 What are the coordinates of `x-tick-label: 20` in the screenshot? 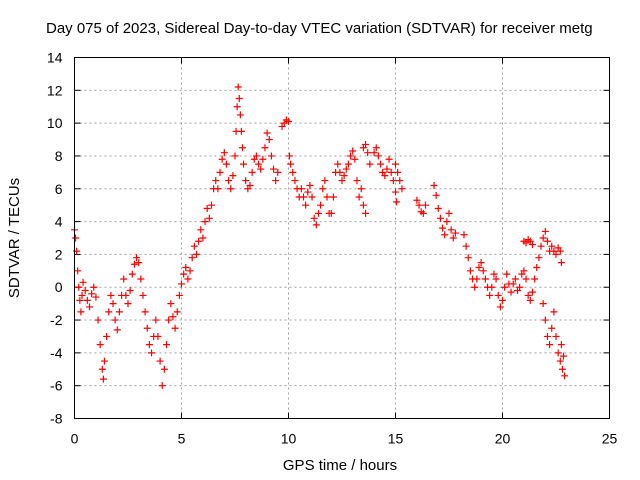 It's located at (503, 439).